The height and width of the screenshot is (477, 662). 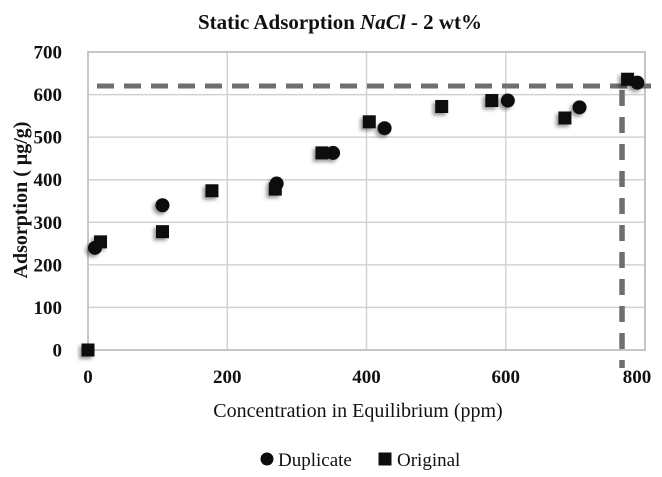 What do you see at coordinates (360, 460) in the screenshot?
I see `legend: Duplicate Original` at bounding box center [360, 460].